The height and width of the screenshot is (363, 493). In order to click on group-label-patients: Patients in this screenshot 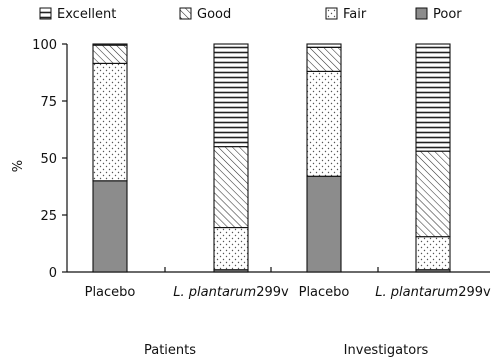, I will do `click(170, 350)`.